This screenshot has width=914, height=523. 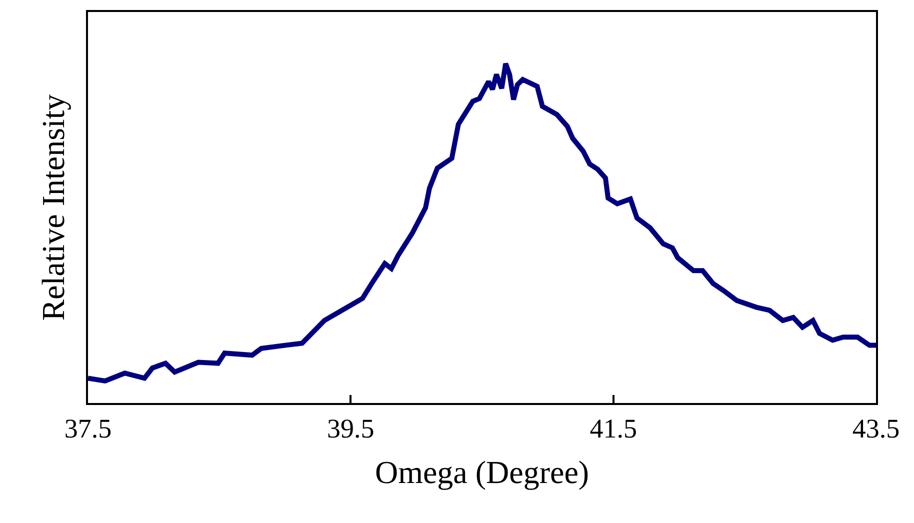 I want to click on x-tick-label: 39.5, so click(x=350, y=428).